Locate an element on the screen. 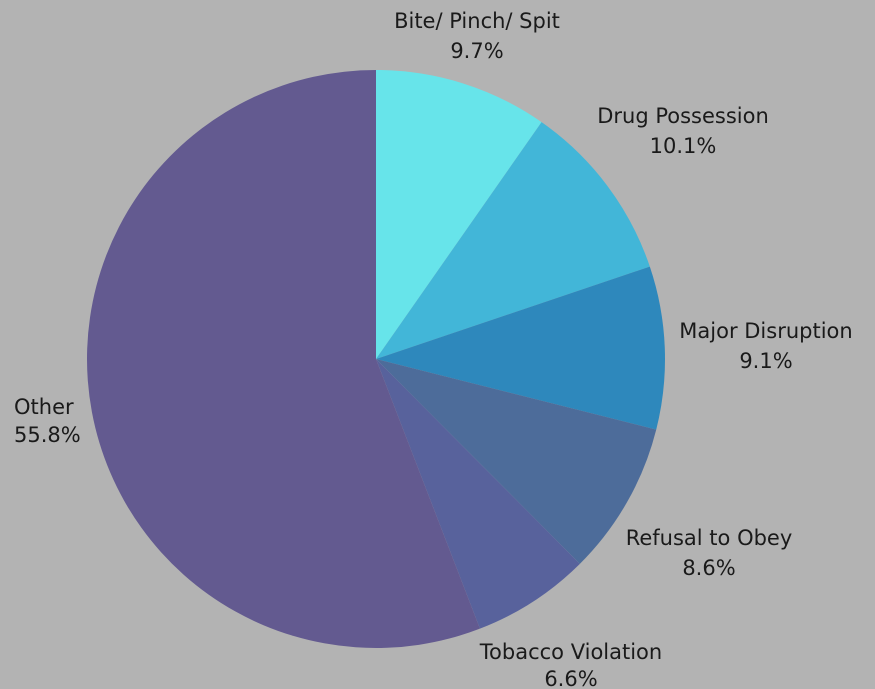 Image resolution: width=875 pixels, height=689 pixels. slice-value-bite-pinch-spit: 9.7% is located at coordinates (476, 51).